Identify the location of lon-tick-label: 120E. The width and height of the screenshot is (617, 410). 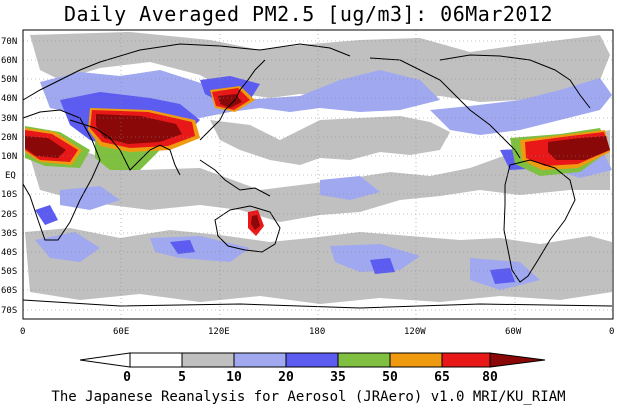
(219, 332).